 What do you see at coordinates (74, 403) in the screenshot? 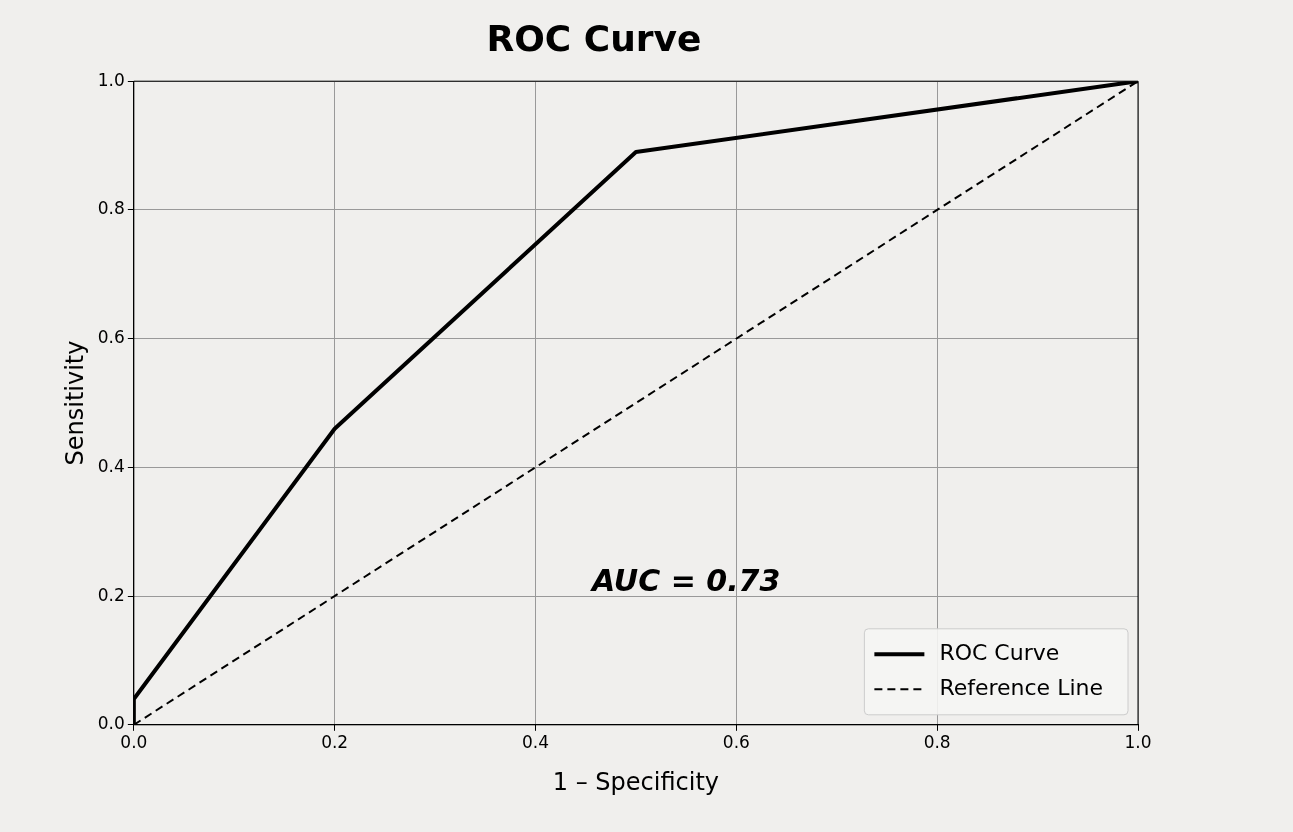
I see `y-axis-title: Sensitivity` at bounding box center [74, 403].